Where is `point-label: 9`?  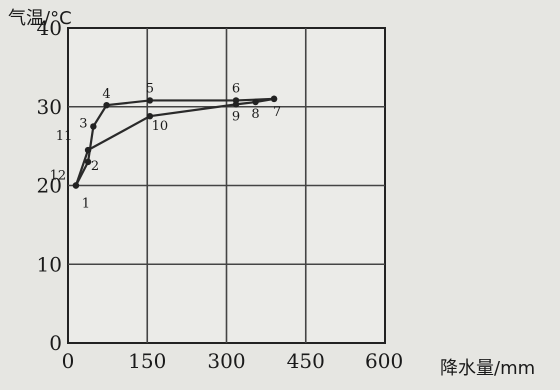
point-label: 9 is located at coordinates (236, 116).